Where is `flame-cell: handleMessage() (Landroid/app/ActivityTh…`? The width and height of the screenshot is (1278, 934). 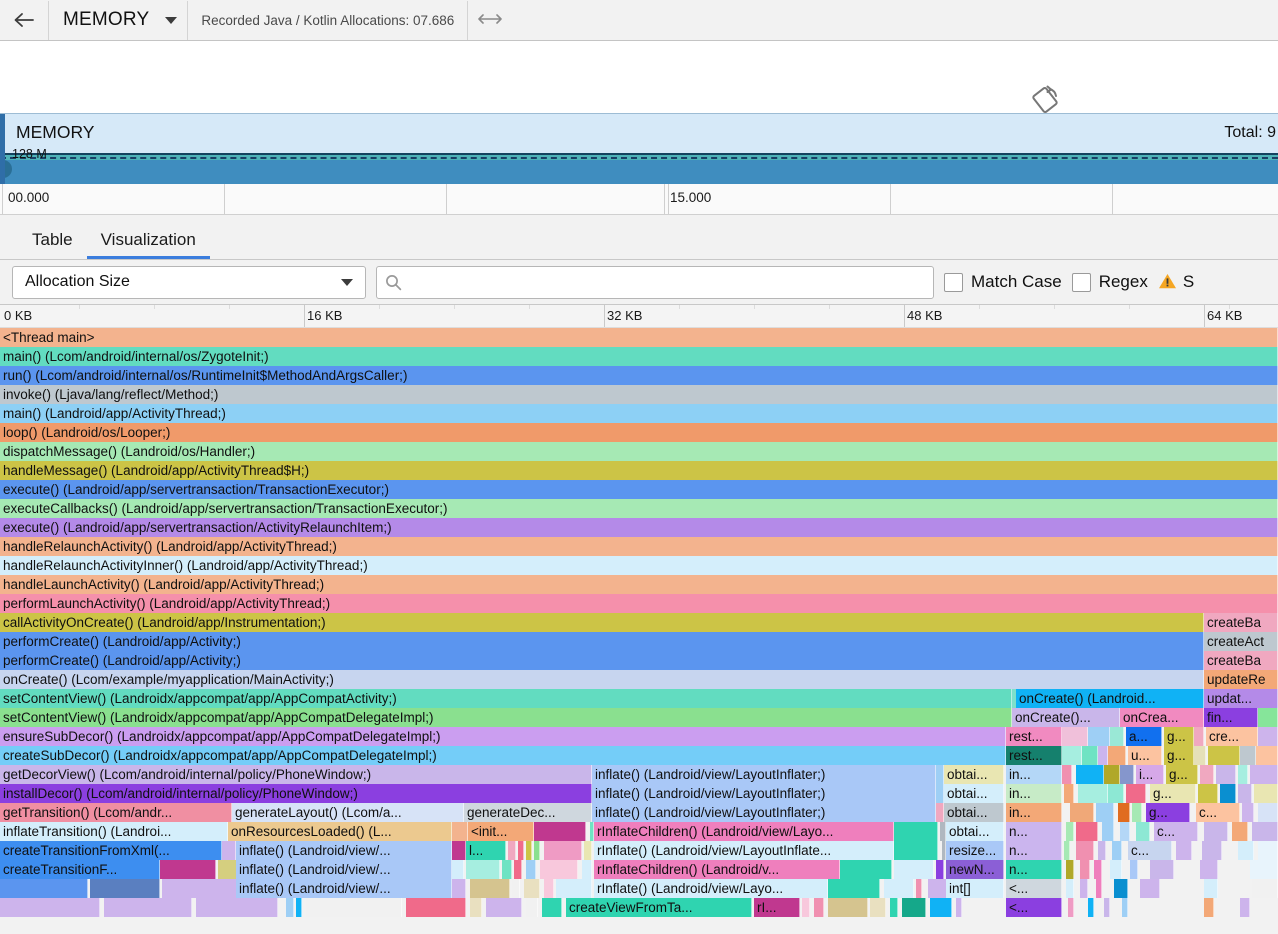 flame-cell: handleMessage() (Landroid/app/ActivityTh… is located at coordinates (639, 470).